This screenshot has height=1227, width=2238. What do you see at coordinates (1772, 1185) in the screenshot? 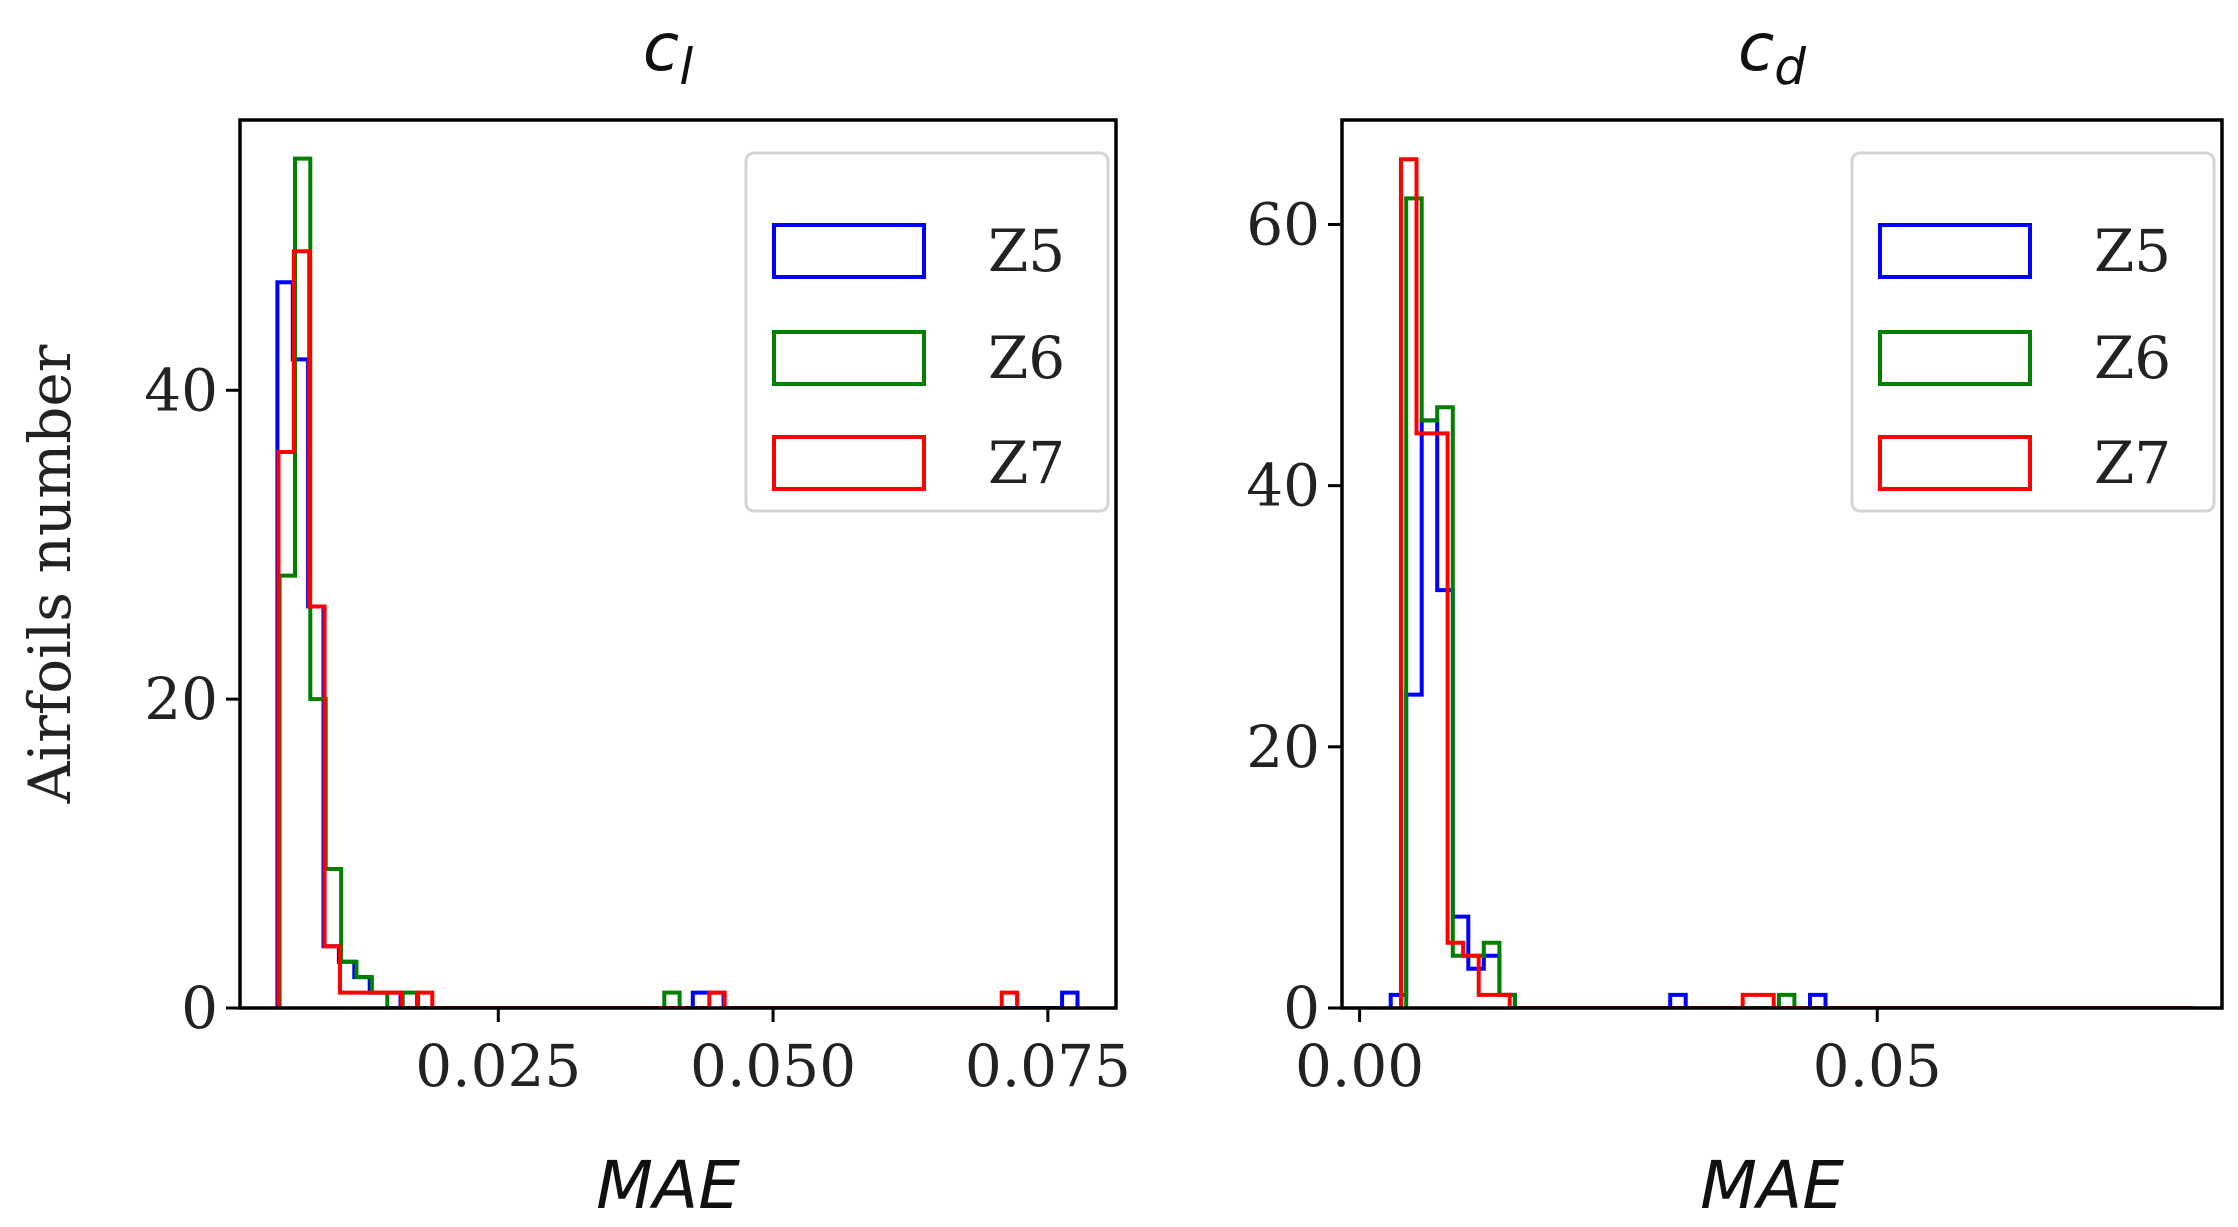
I see `x-axis-label-cd: MAE` at bounding box center [1772, 1185].